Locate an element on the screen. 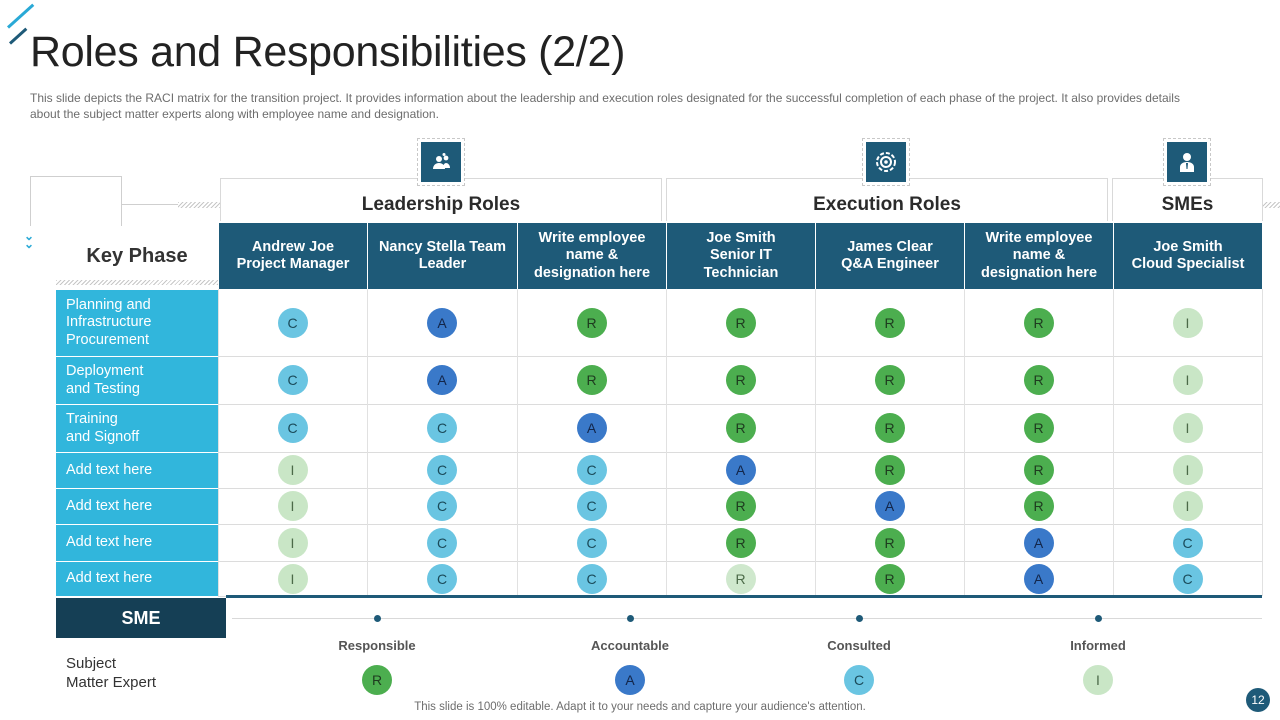 The image size is (1280, 720). column-header-line: Technician is located at coordinates (741, 272).